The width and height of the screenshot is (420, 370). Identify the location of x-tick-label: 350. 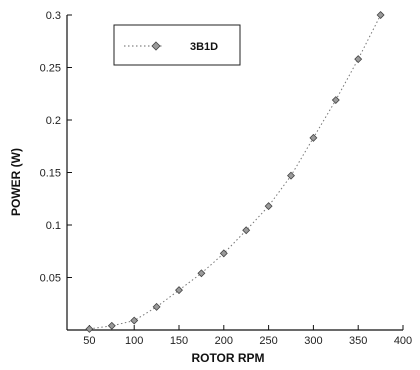
(358, 341).